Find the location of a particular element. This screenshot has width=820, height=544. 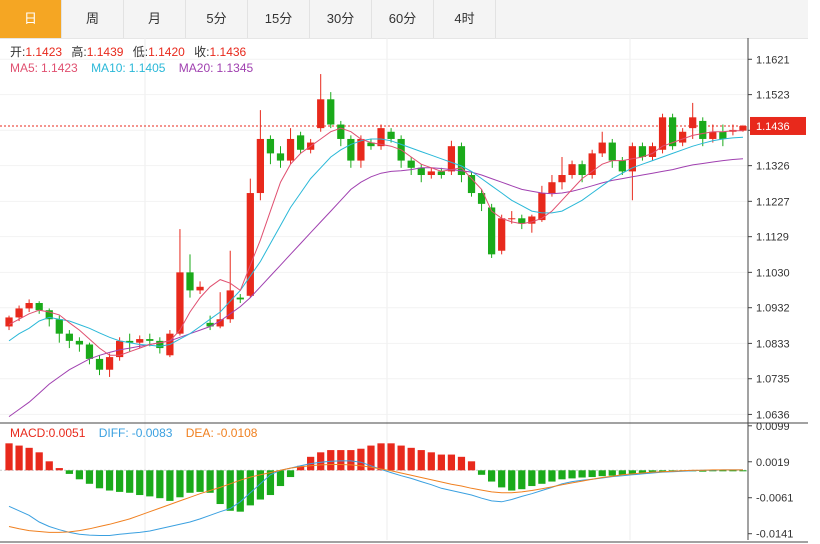

tab-5min: 5分 is located at coordinates (217, 19).